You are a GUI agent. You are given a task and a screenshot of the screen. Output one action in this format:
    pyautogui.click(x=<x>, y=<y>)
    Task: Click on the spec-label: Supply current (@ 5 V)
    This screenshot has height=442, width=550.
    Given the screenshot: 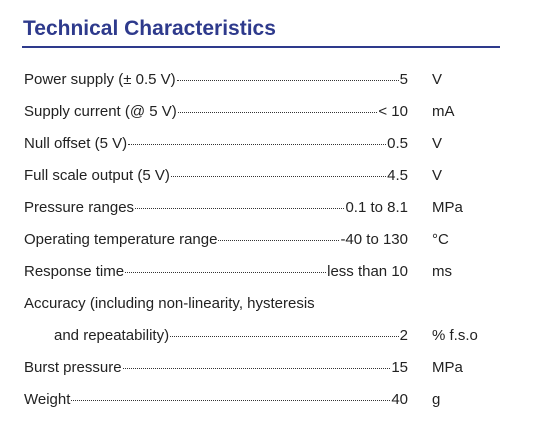 What is the action you would take?
    pyautogui.click(x=100, y=111)
    